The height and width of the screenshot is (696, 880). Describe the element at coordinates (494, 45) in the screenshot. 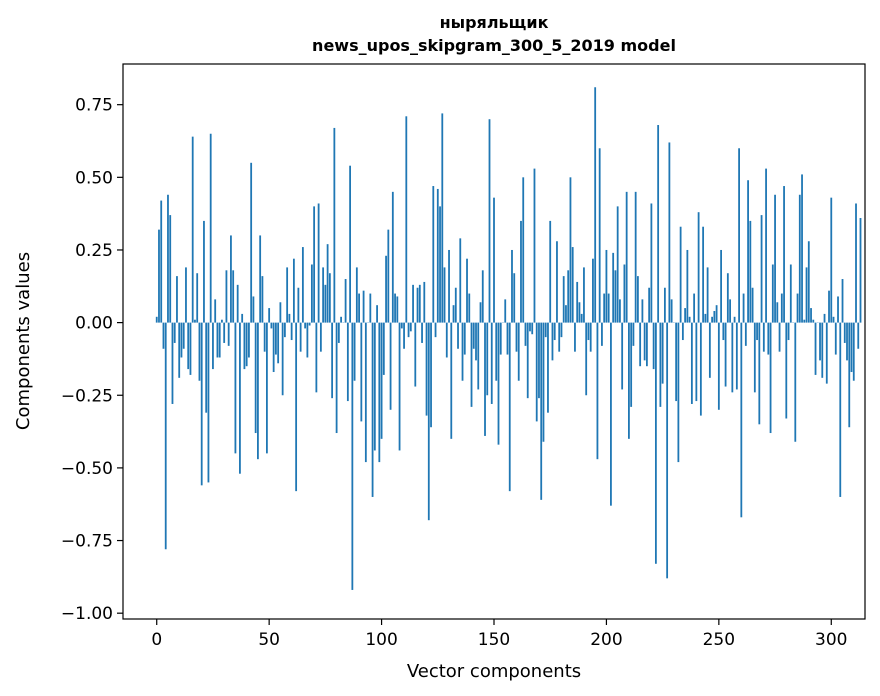

I see `chart-title-line2: news_upos_skipgram_300_5_2019 model` at that location.